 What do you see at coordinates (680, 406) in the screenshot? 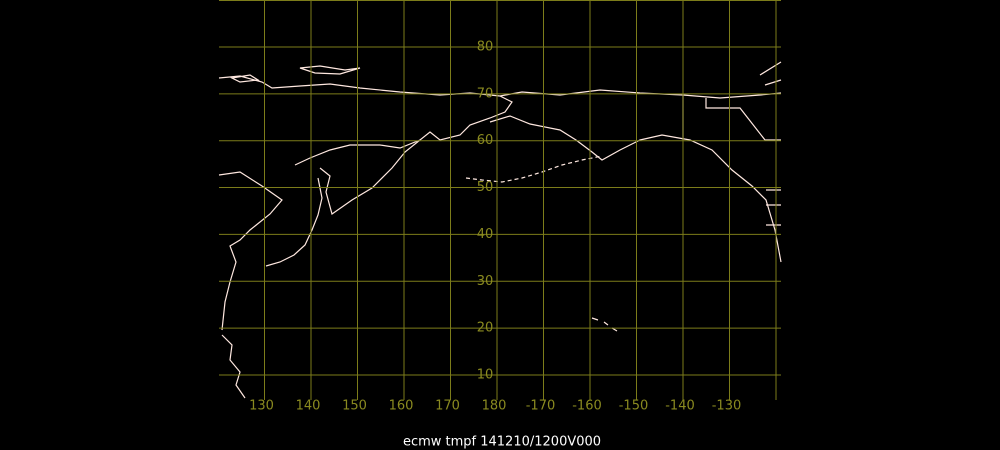
I see `lon-label: -140` at bounding box center [680, 406].